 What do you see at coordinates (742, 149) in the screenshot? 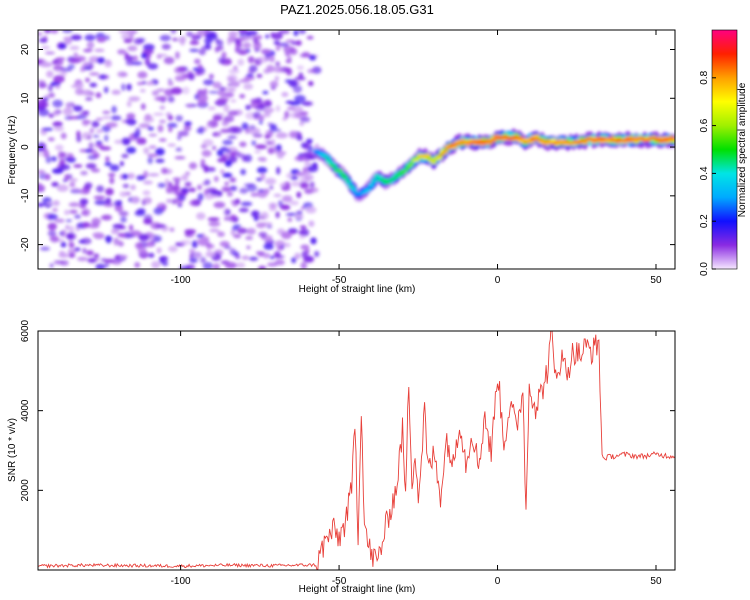
I see `colorbar-label: Normalized spectral amplitude` at bounding box center [742, 149].